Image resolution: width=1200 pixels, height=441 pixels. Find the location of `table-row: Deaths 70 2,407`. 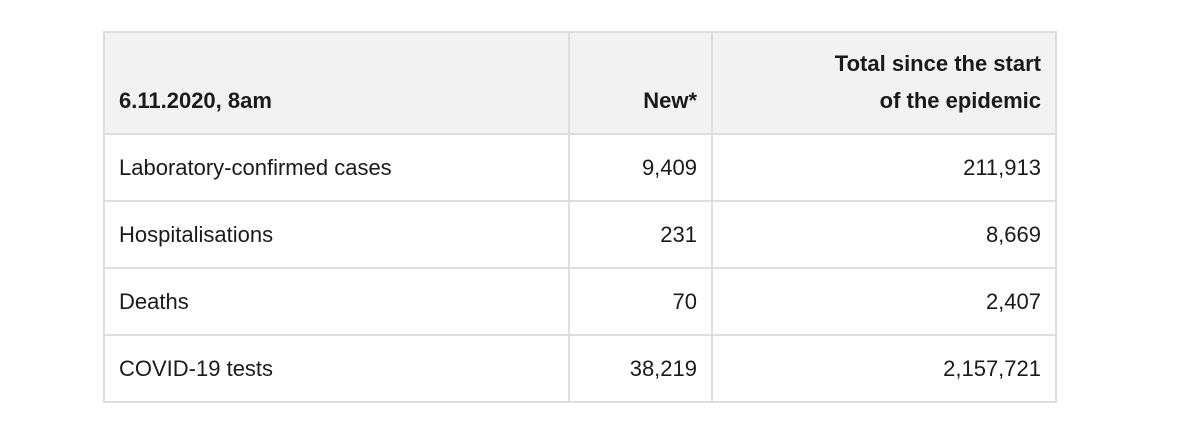

table-row: Deaths 70 2,407 is located at coordinates (580, 301).